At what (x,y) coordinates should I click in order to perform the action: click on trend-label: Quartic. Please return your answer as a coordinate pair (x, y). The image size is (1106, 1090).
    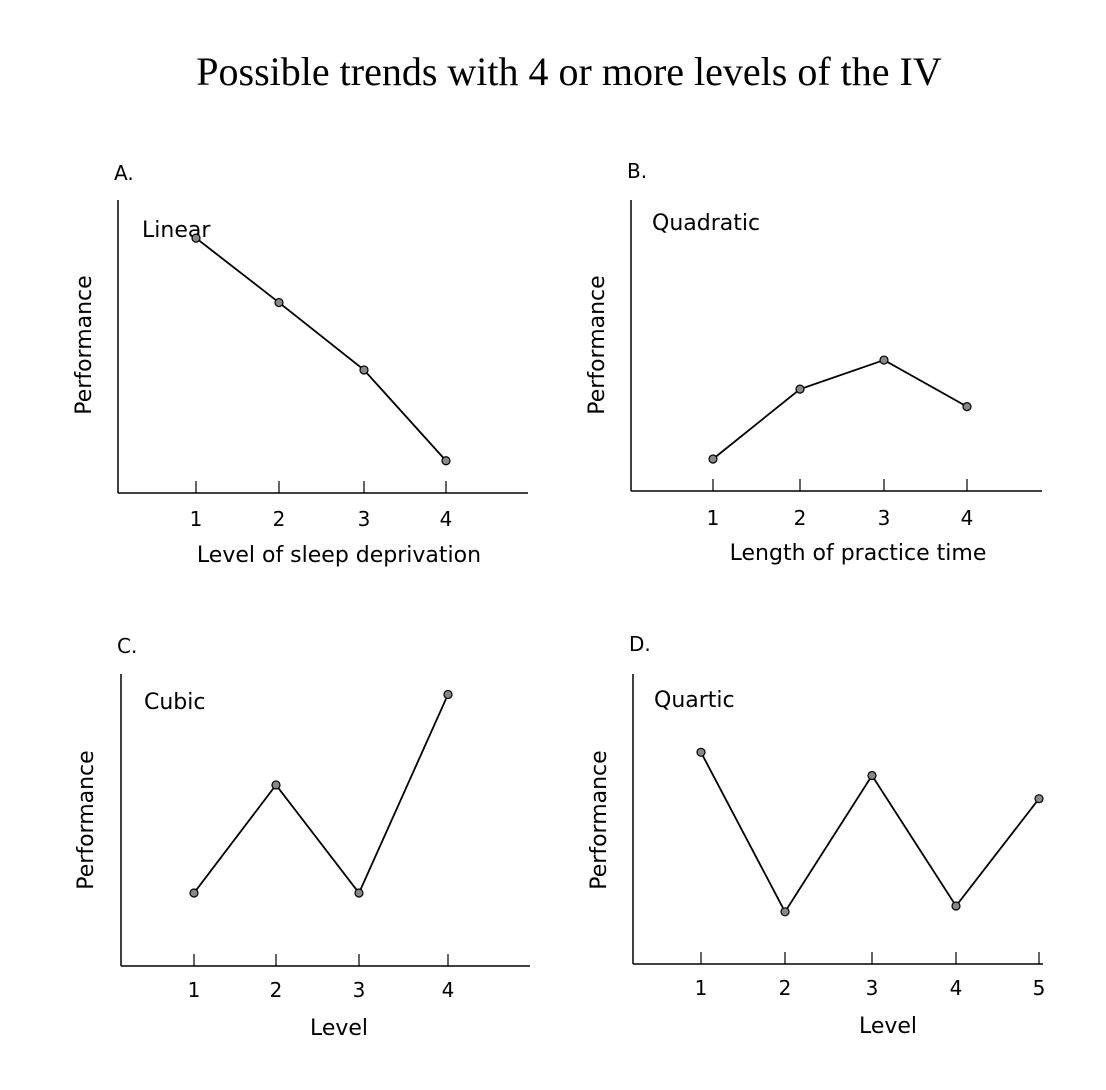
    Looking at the image, I should click on (694, 700).